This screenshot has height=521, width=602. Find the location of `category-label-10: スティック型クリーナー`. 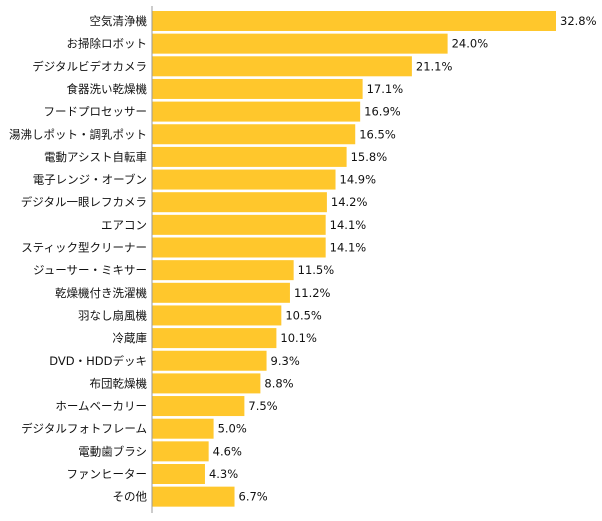

category-label-10: スティック型クリーナー is located at coordinates (84, 248).